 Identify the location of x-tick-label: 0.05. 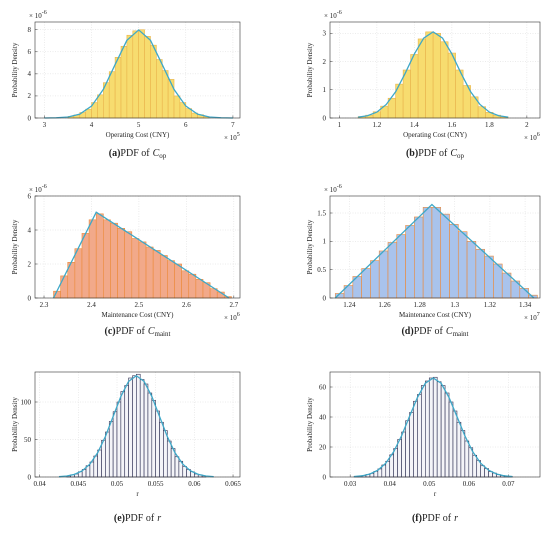
(117, 484).